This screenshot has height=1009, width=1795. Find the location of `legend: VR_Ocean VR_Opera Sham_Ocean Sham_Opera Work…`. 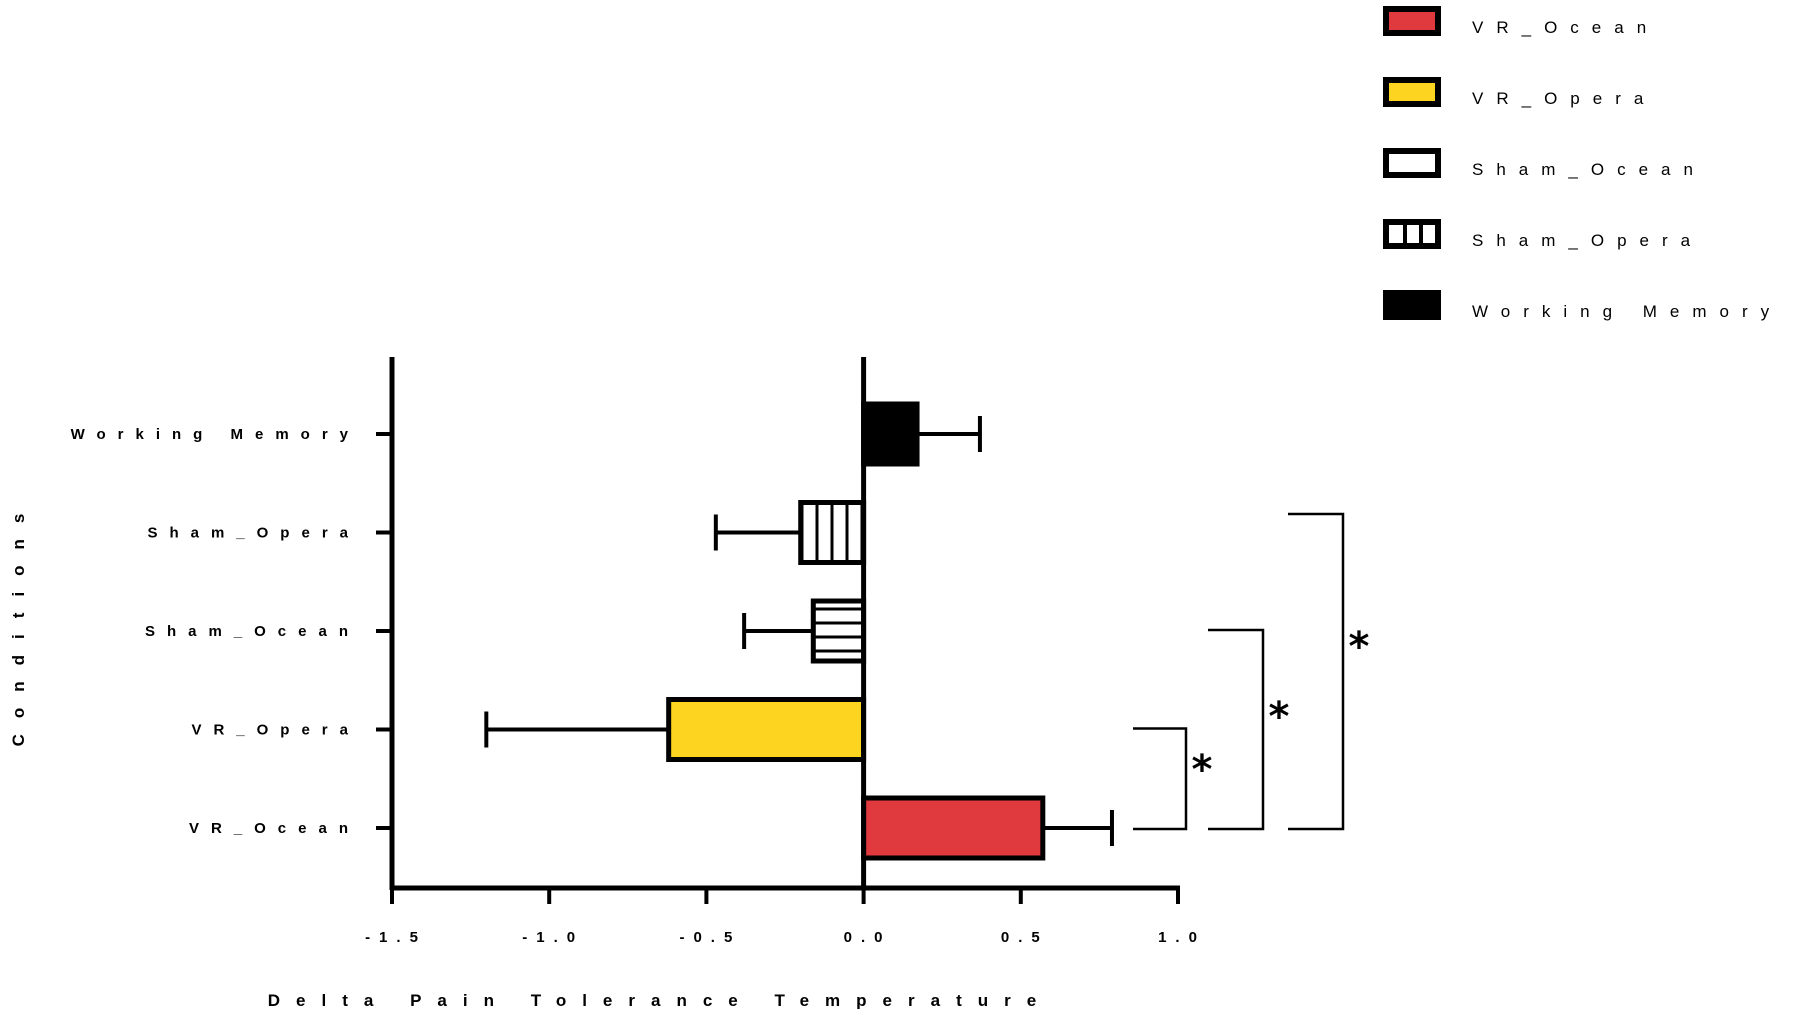

legend: VR_Ocean VR_Opera Sham_Ocean Sham_Opera Work… is located at coordinates (1582, 163).